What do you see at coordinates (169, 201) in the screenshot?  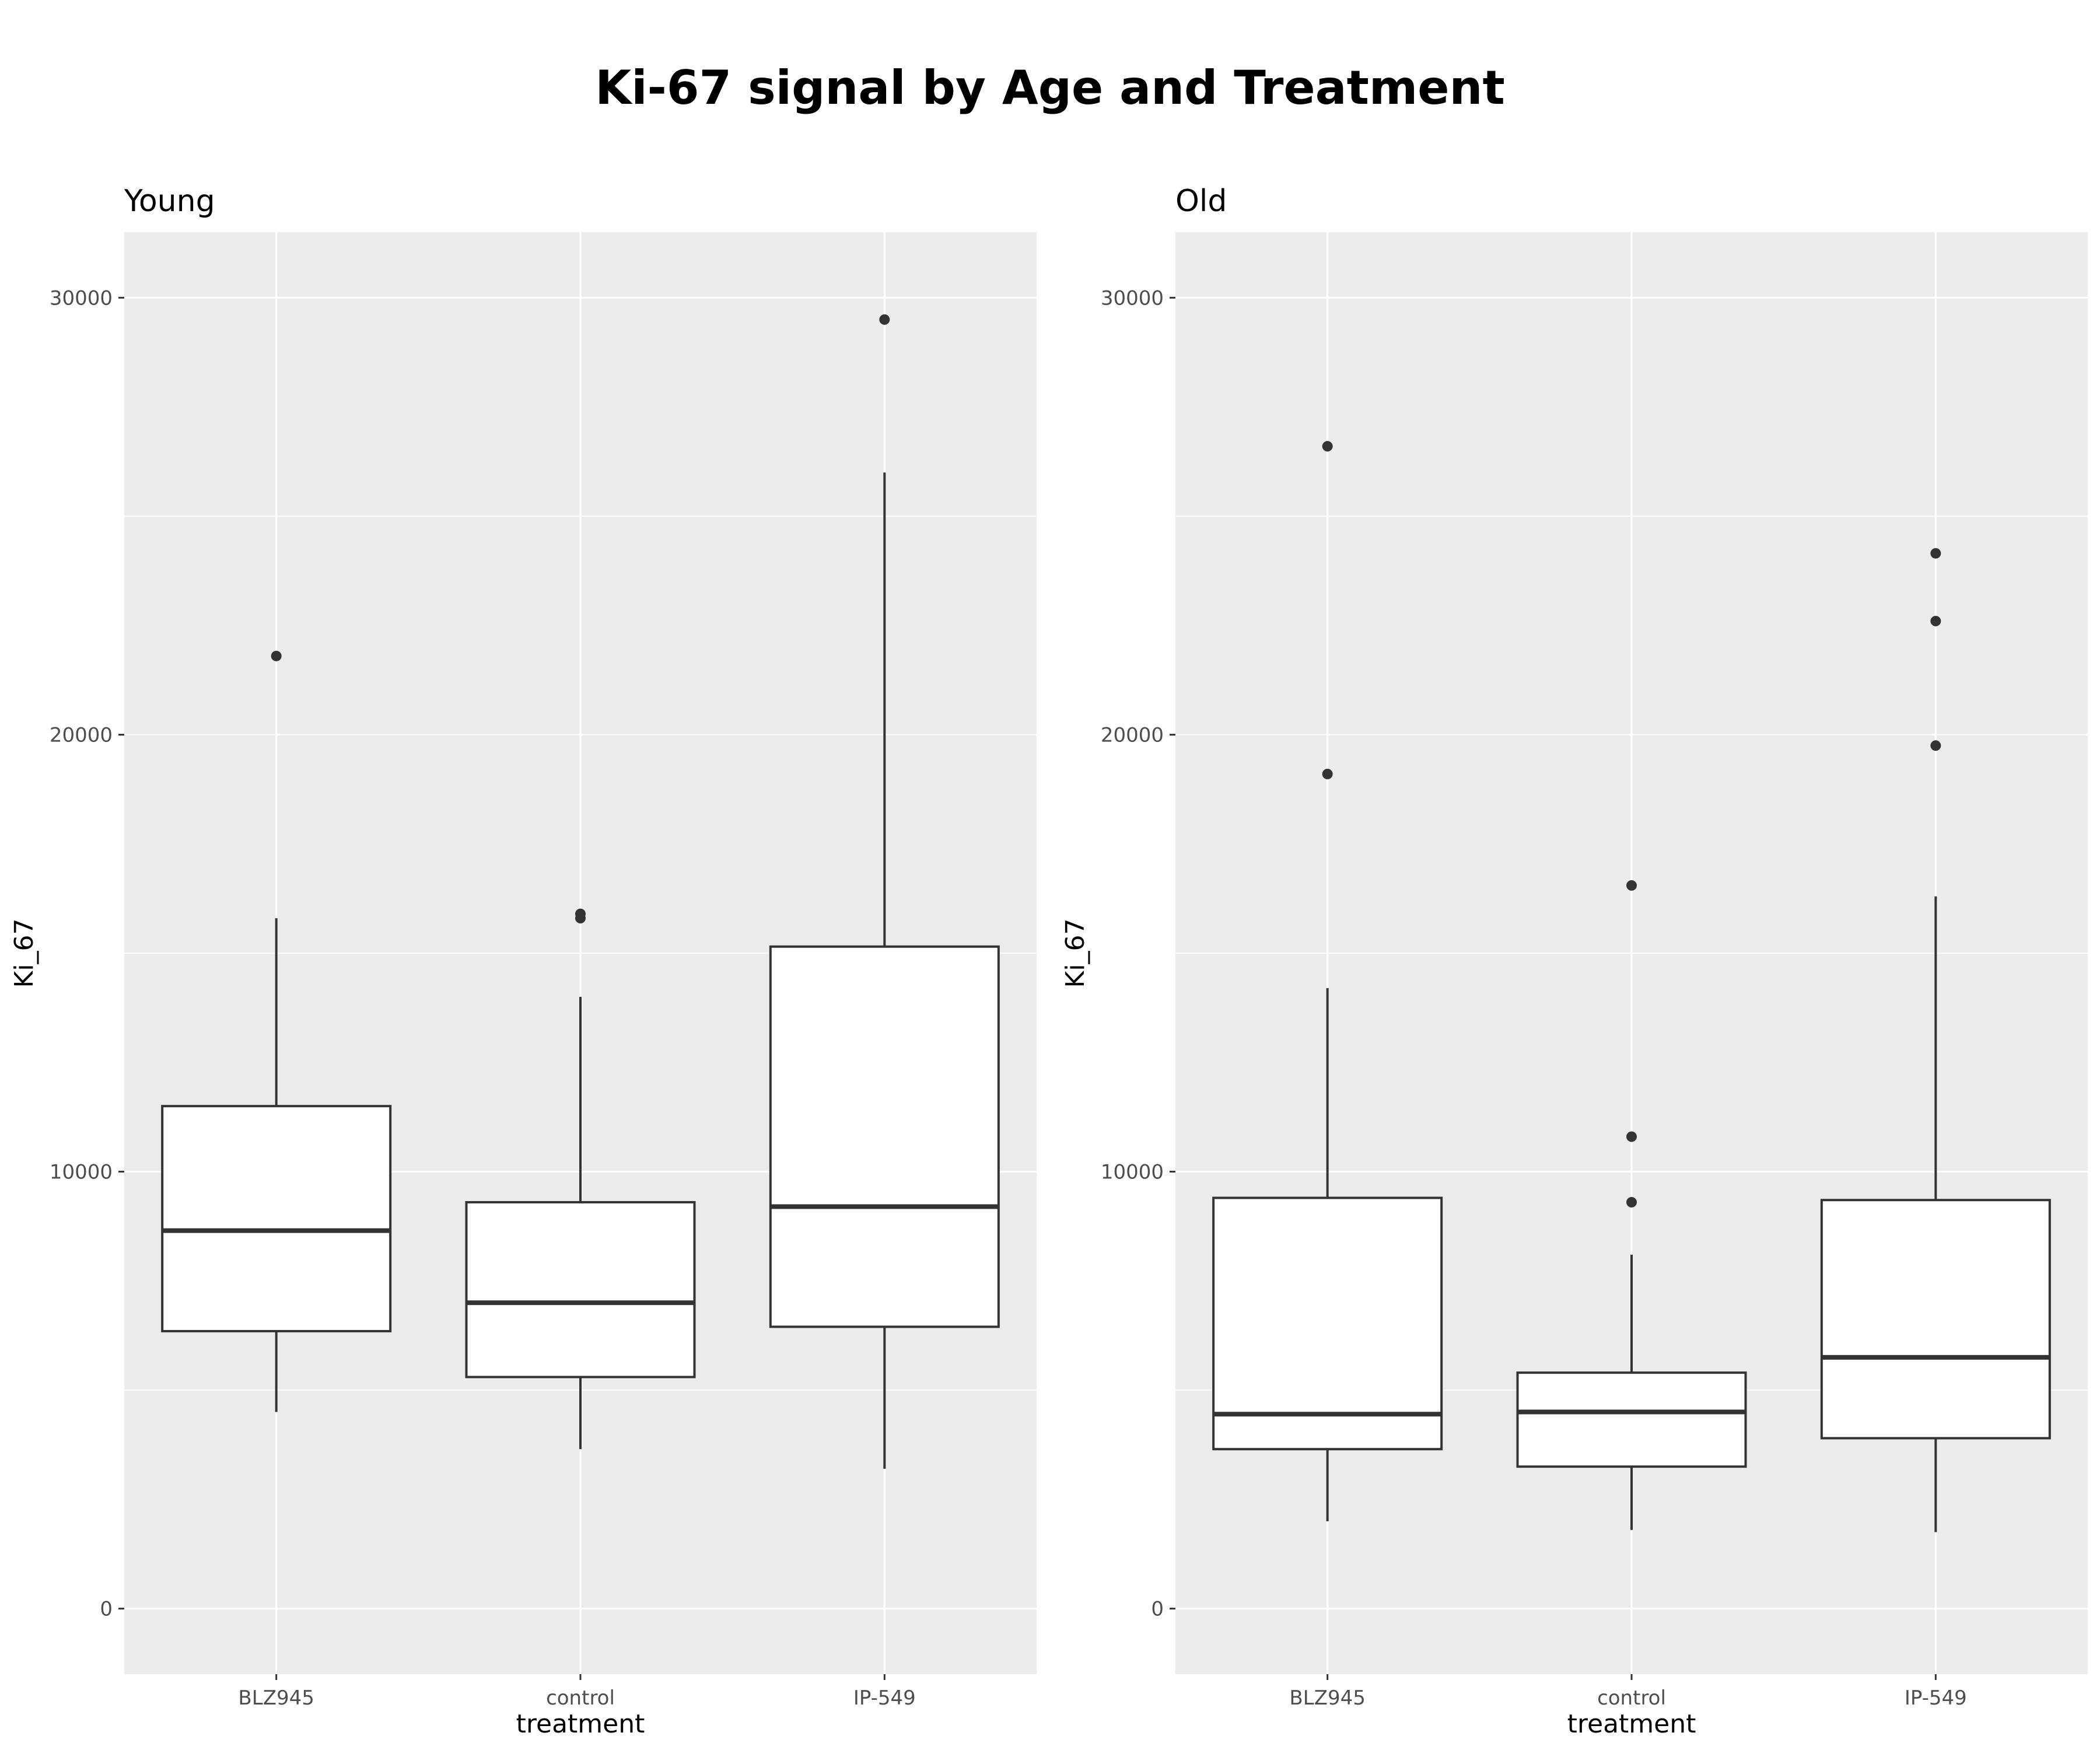 I see `panel-title-young: Young` at bounding box center [169, 201].